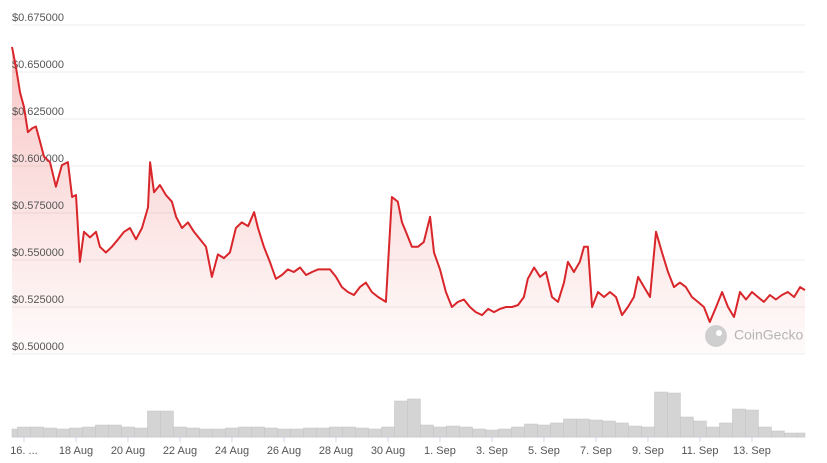  What do you see at coordinates (336, 451) in the screenshot?
I see `x-tick-label: 28 Aug` at bounding box center [336, 451].